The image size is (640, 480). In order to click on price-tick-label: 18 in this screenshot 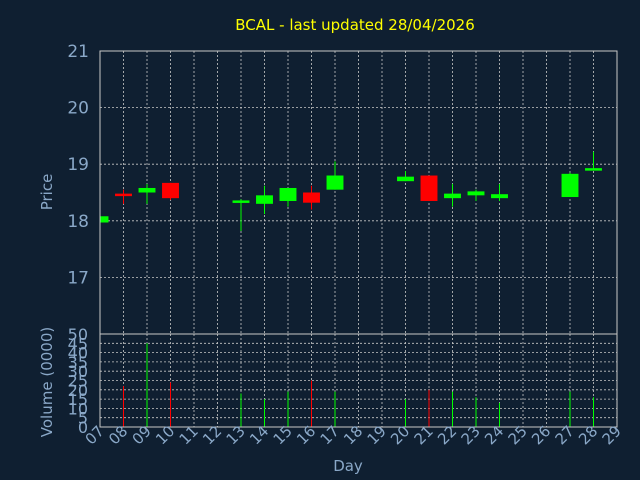, I will do `click(78, 222)`.